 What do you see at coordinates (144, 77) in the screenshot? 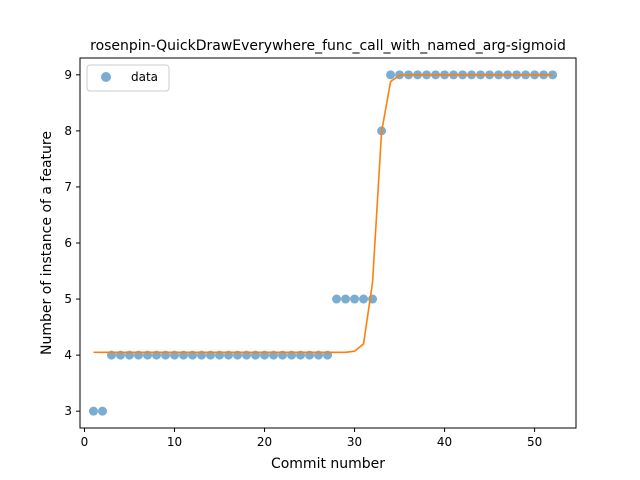
I see `legend-label-data: data` at bounding box center [144, 77].